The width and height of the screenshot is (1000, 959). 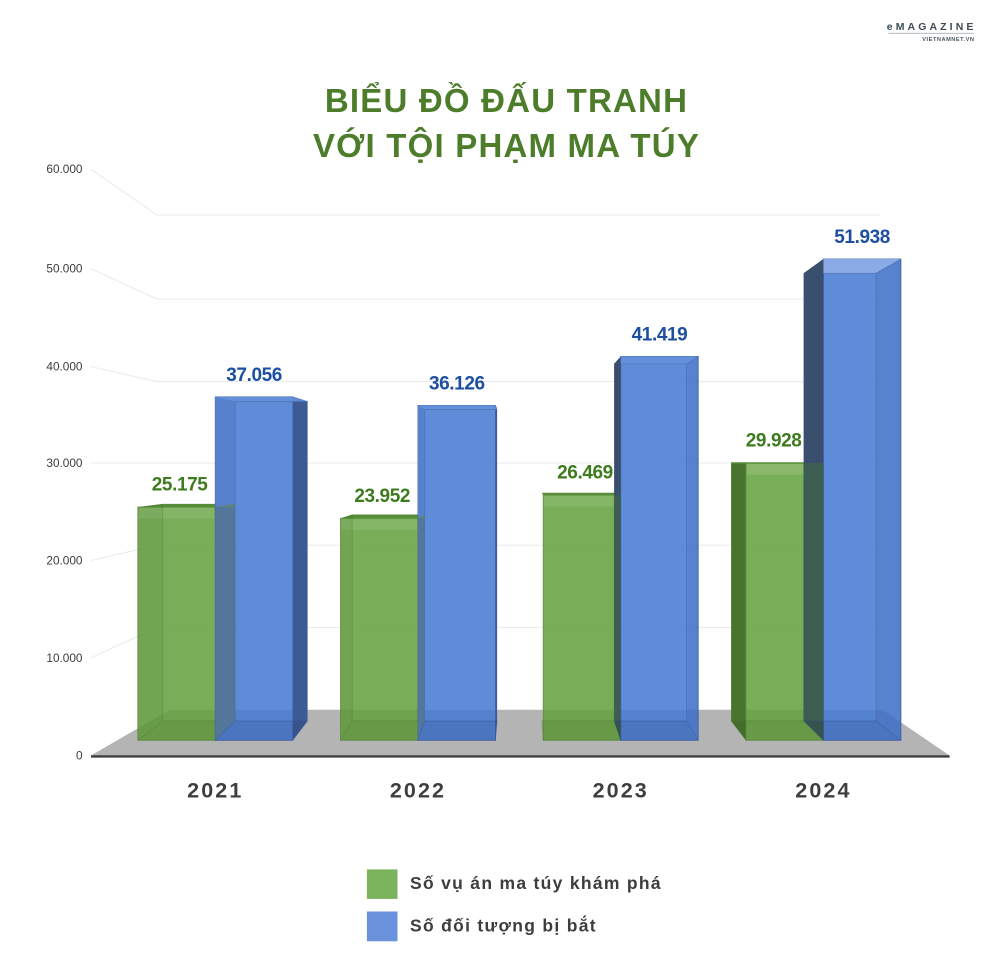 What do you see at coordinates (64, 367) in the screenshot?
I see `svg-text: 40.000` at bounding box center [64, 367].